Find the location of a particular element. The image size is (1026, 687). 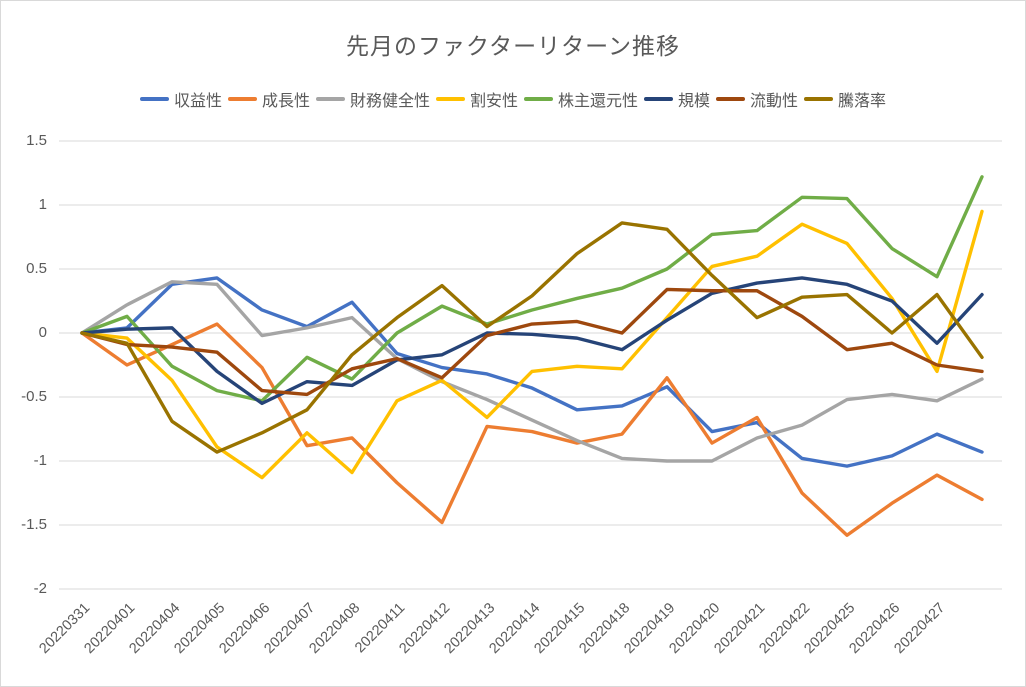

legend-item-成長性: 成長性 is located at coordinates (268, 99).